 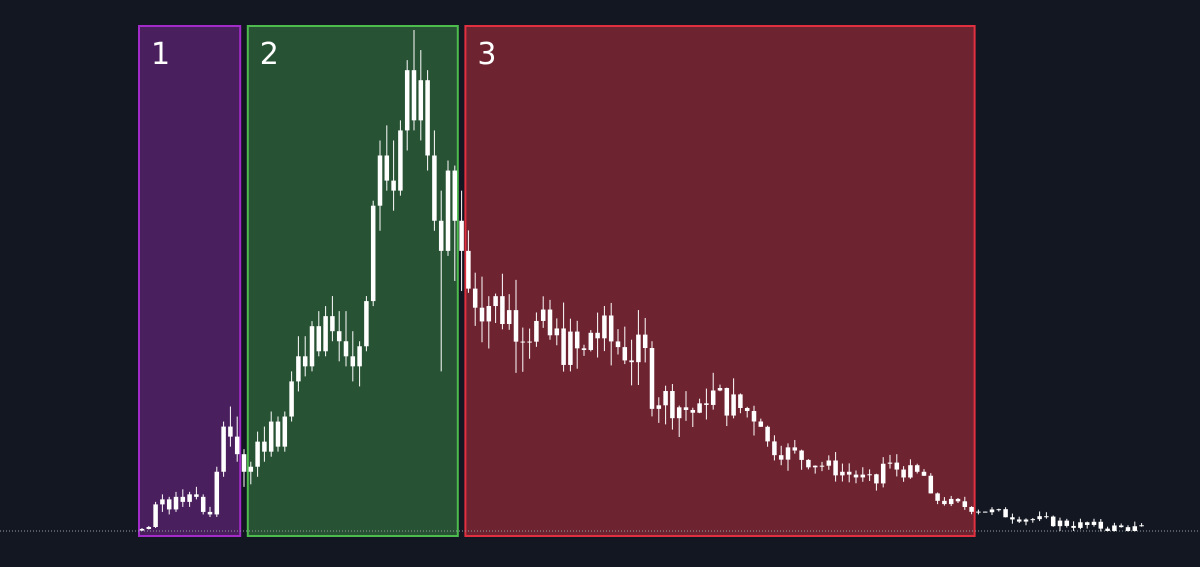 What do you see at coordinates (323, 54) in the screenshot?
I see `zone-labels: 1 2 3` at bounding box center [323, 54].